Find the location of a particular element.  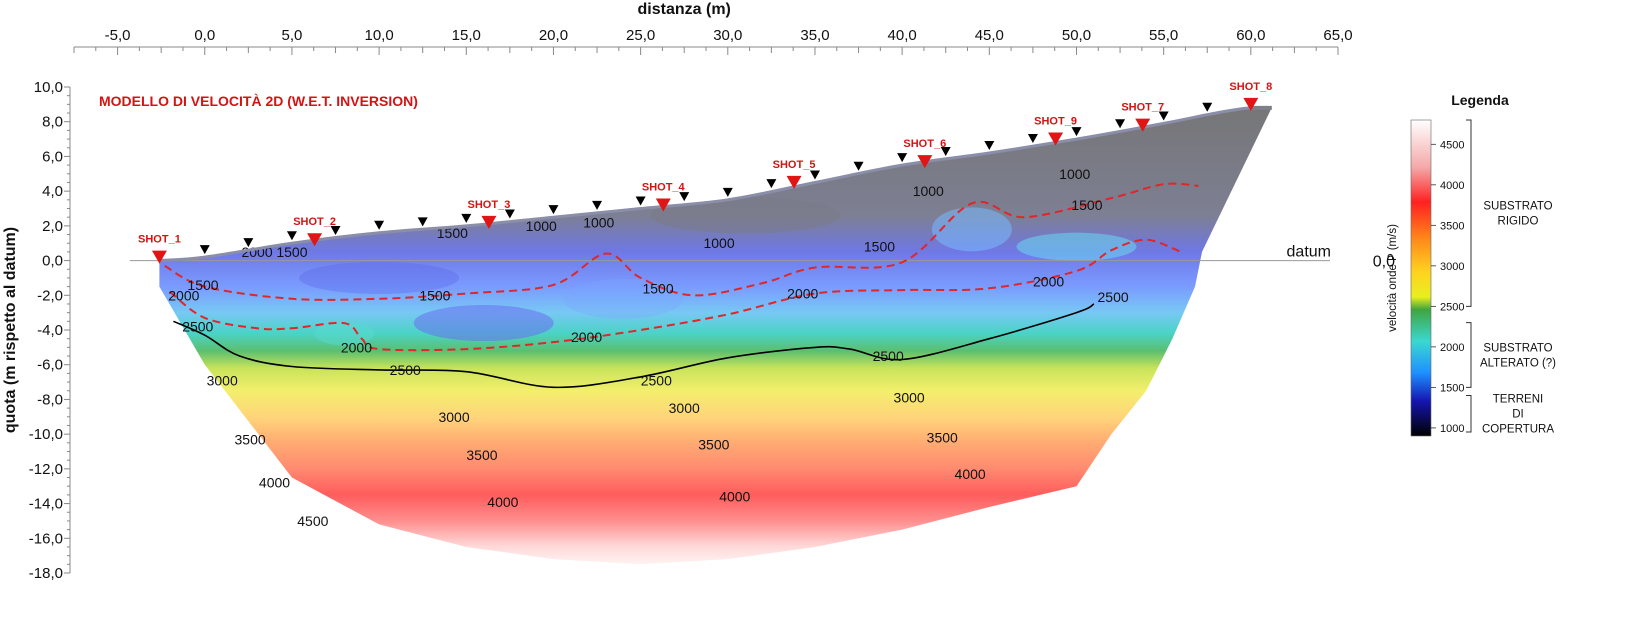

x-tick-label: 0,0 is located at coordinates (204, 35).